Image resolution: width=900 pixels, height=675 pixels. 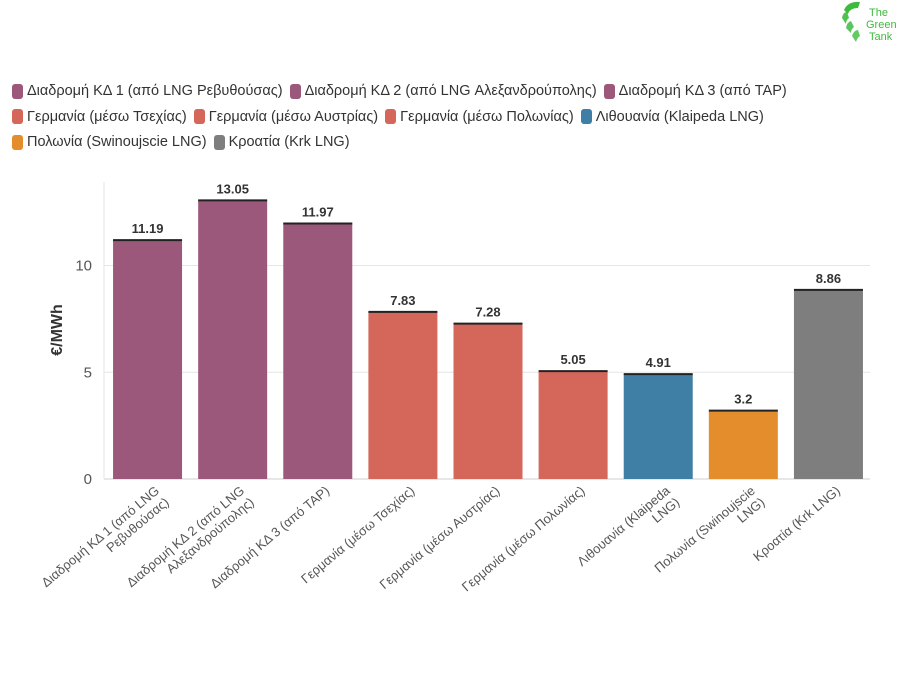 I want to click on legend-item: Διαδρομή ΚΔ 3 (από TAP), so click(x=695, y=91).